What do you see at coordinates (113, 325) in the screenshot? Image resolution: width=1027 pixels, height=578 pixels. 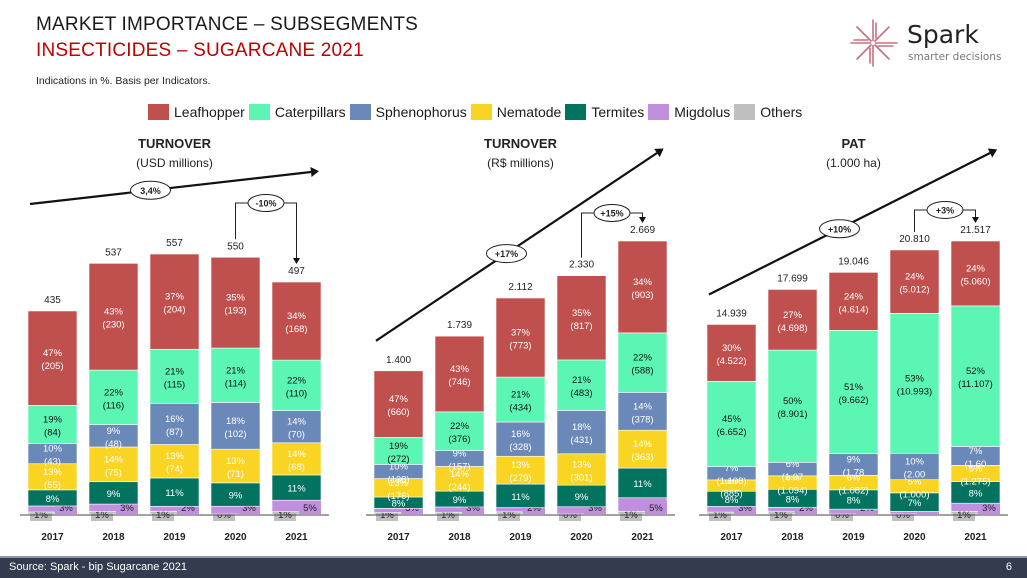 I see `segment-label-value: (230)` at bounding box center [113, 325].